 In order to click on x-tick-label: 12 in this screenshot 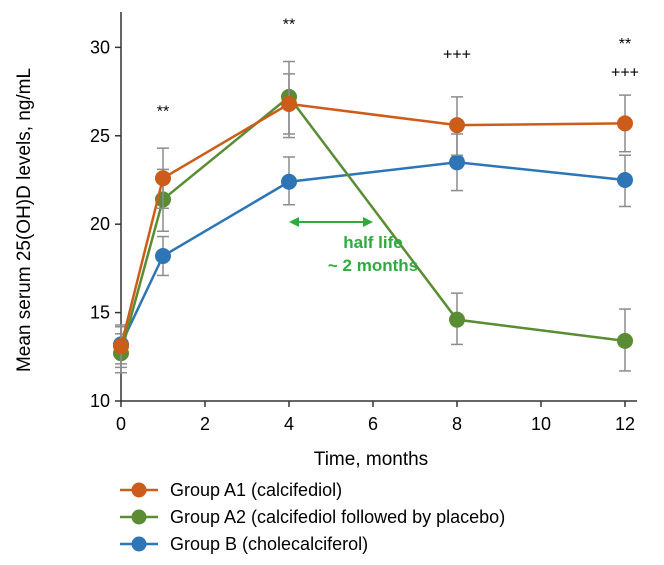, I will do `click(625, 424)`.